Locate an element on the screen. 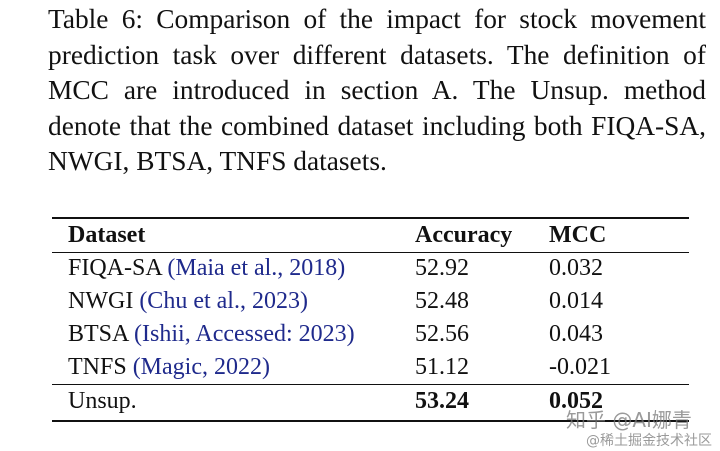 The height and width of the screenshot is (451, 720). watermark: 知乎 @AI娜青 is located at coordinates (629, 420).